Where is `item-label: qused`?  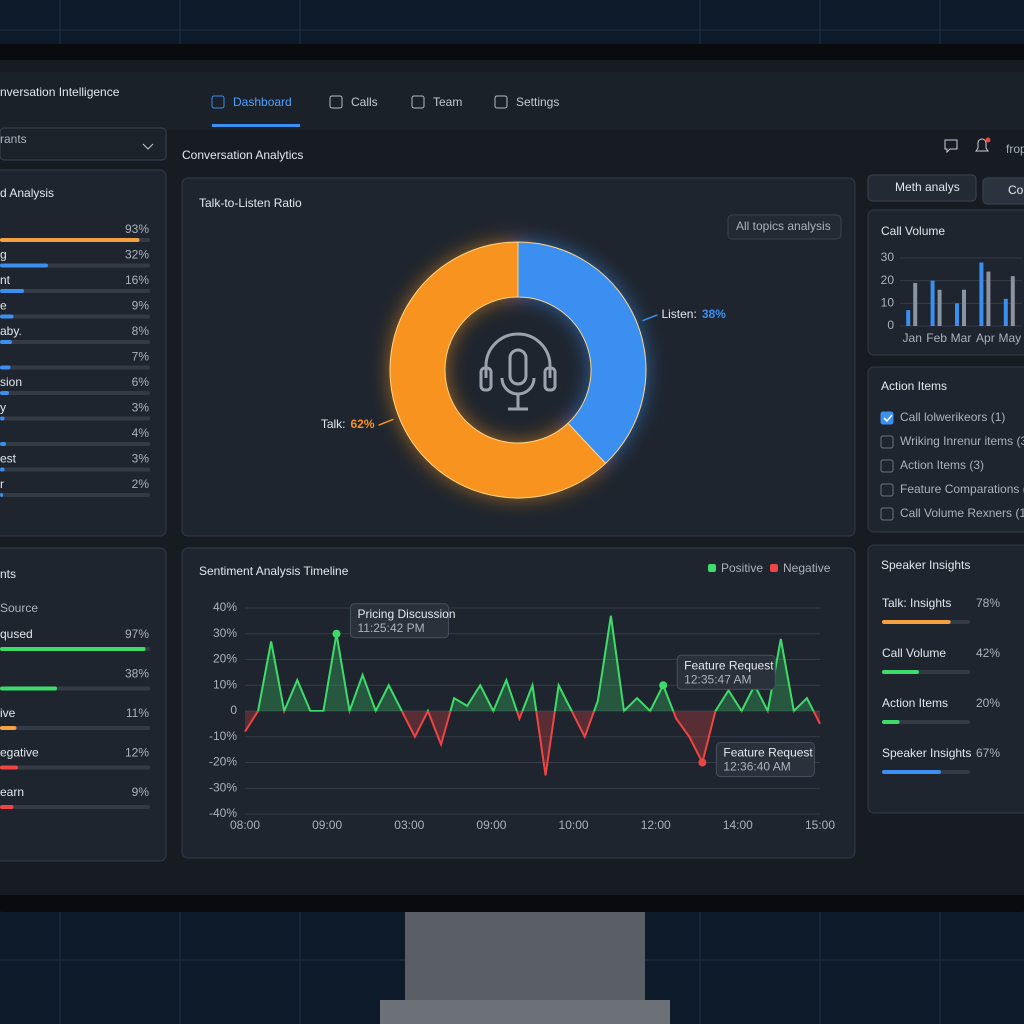 item-label: qused is located at coordinates (16, 634).